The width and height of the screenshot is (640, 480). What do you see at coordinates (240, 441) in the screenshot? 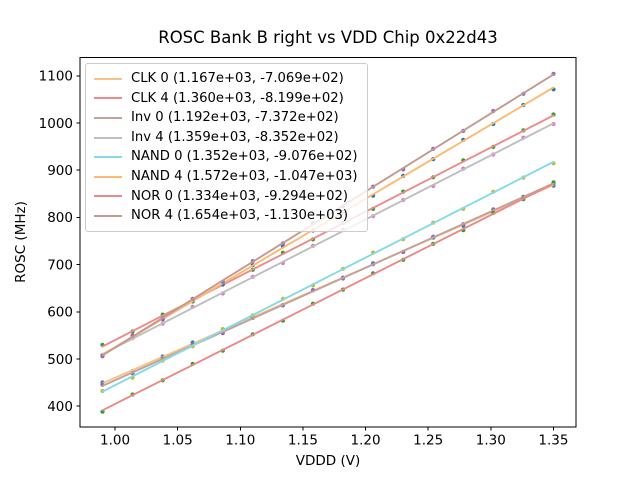
I see `svg-text: 1.10` at bounding box center [240, 441].